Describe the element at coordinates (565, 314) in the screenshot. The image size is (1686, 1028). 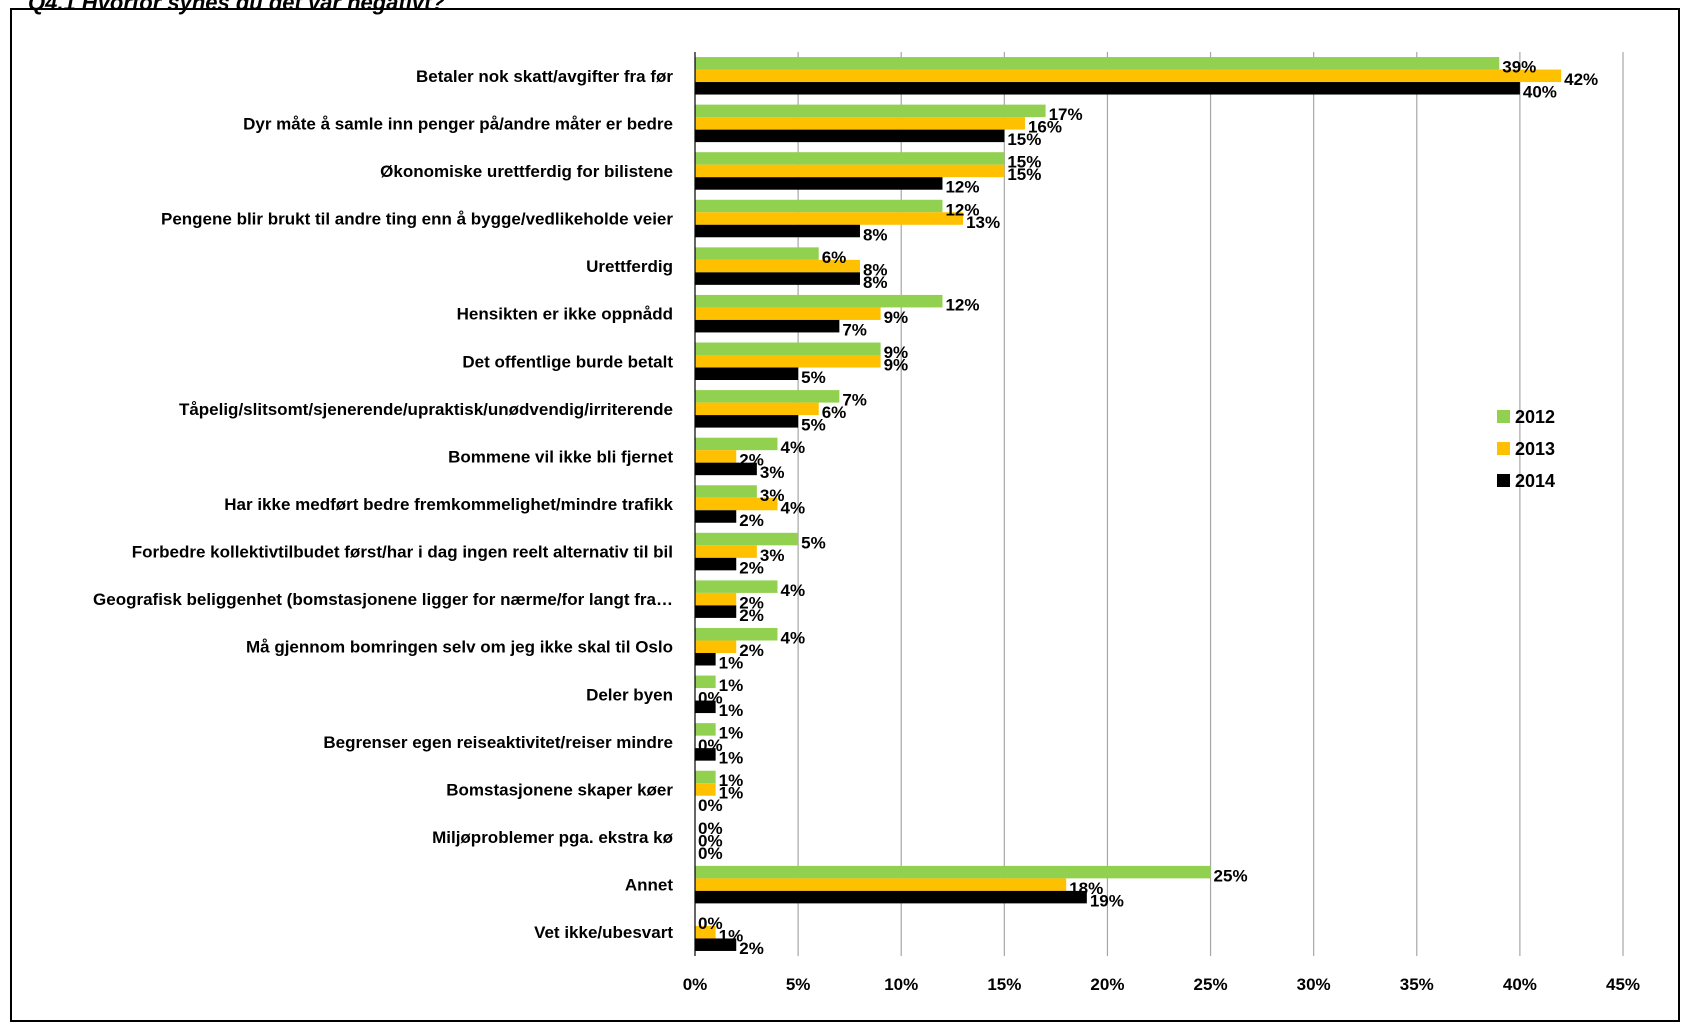
I see `category-label: Hensikten er ikke oppnådd` at that location.